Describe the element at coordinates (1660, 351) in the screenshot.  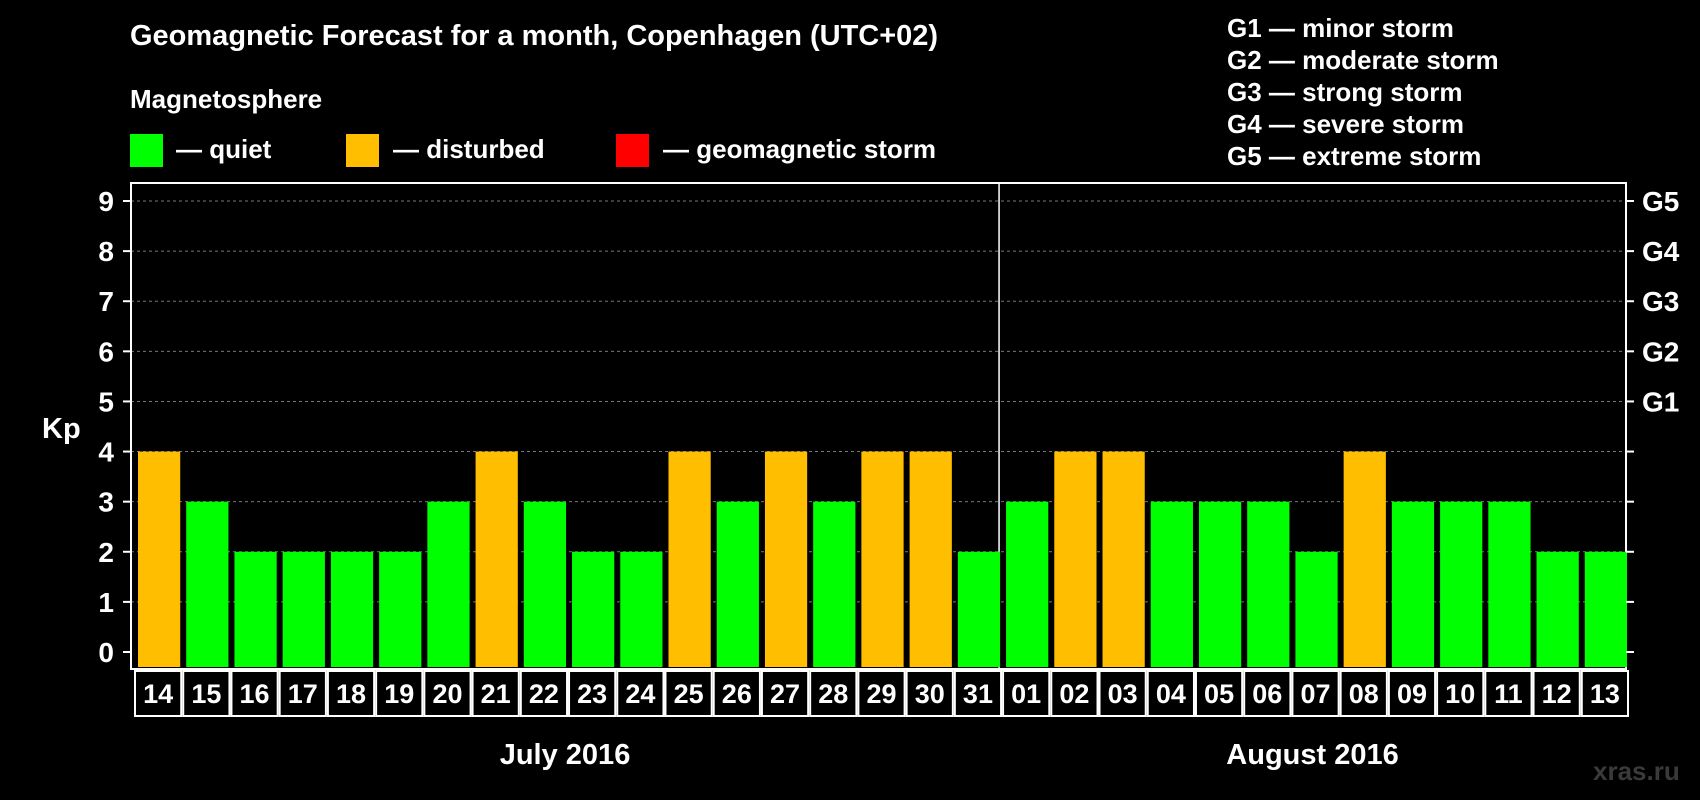
I see `right-axis-label-g2: G2` at that location.